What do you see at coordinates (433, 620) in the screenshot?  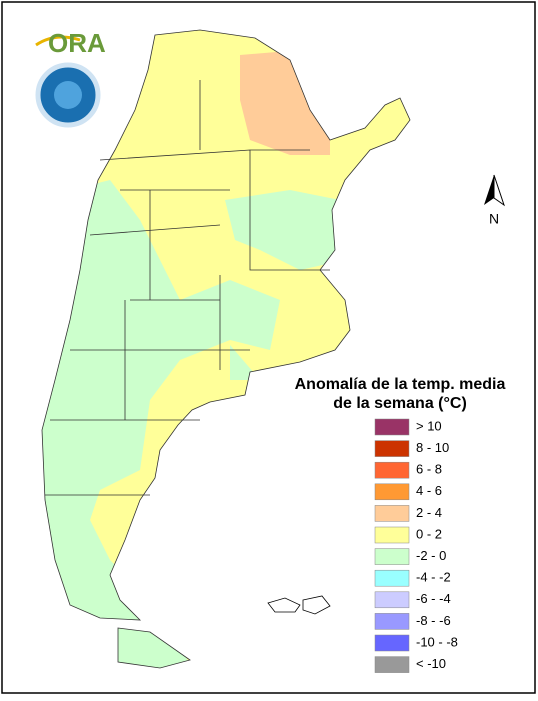 I see `legend-label: -8 - -6` at bounding box center [433, 620].